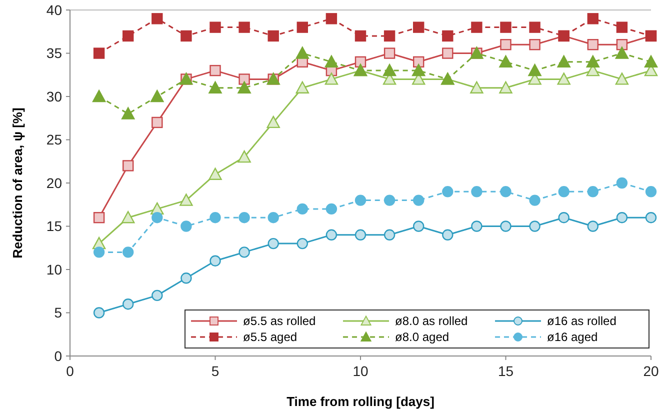 This screenshot has width=667, height=412. I want to click on y-tick-label: 20, so click(54, 182).